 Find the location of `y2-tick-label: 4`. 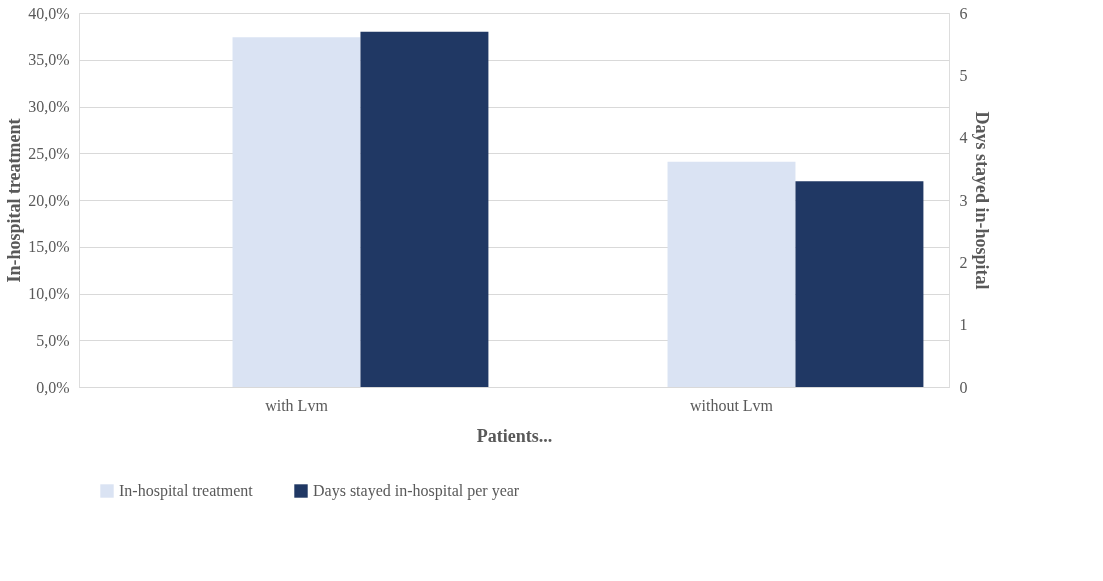

y2-tick-label: 4 is located at coordinates (963, 138).